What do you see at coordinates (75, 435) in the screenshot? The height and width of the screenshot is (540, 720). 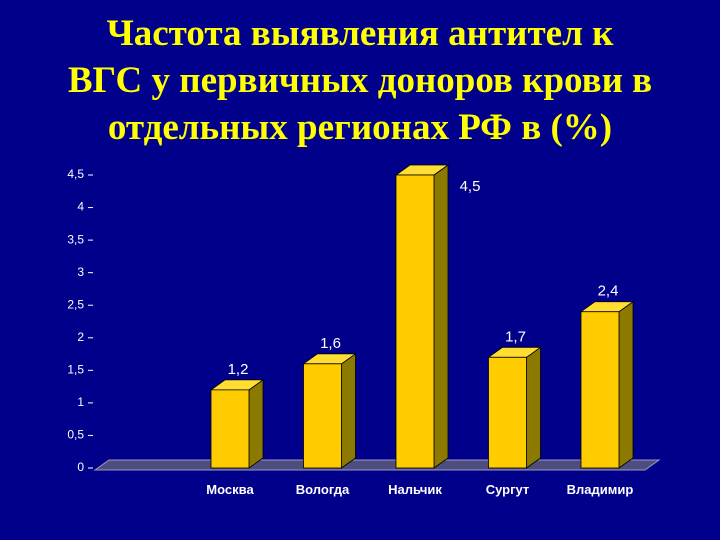 I see `y-tick-label: 0,5` at bounding box center [75, 435].